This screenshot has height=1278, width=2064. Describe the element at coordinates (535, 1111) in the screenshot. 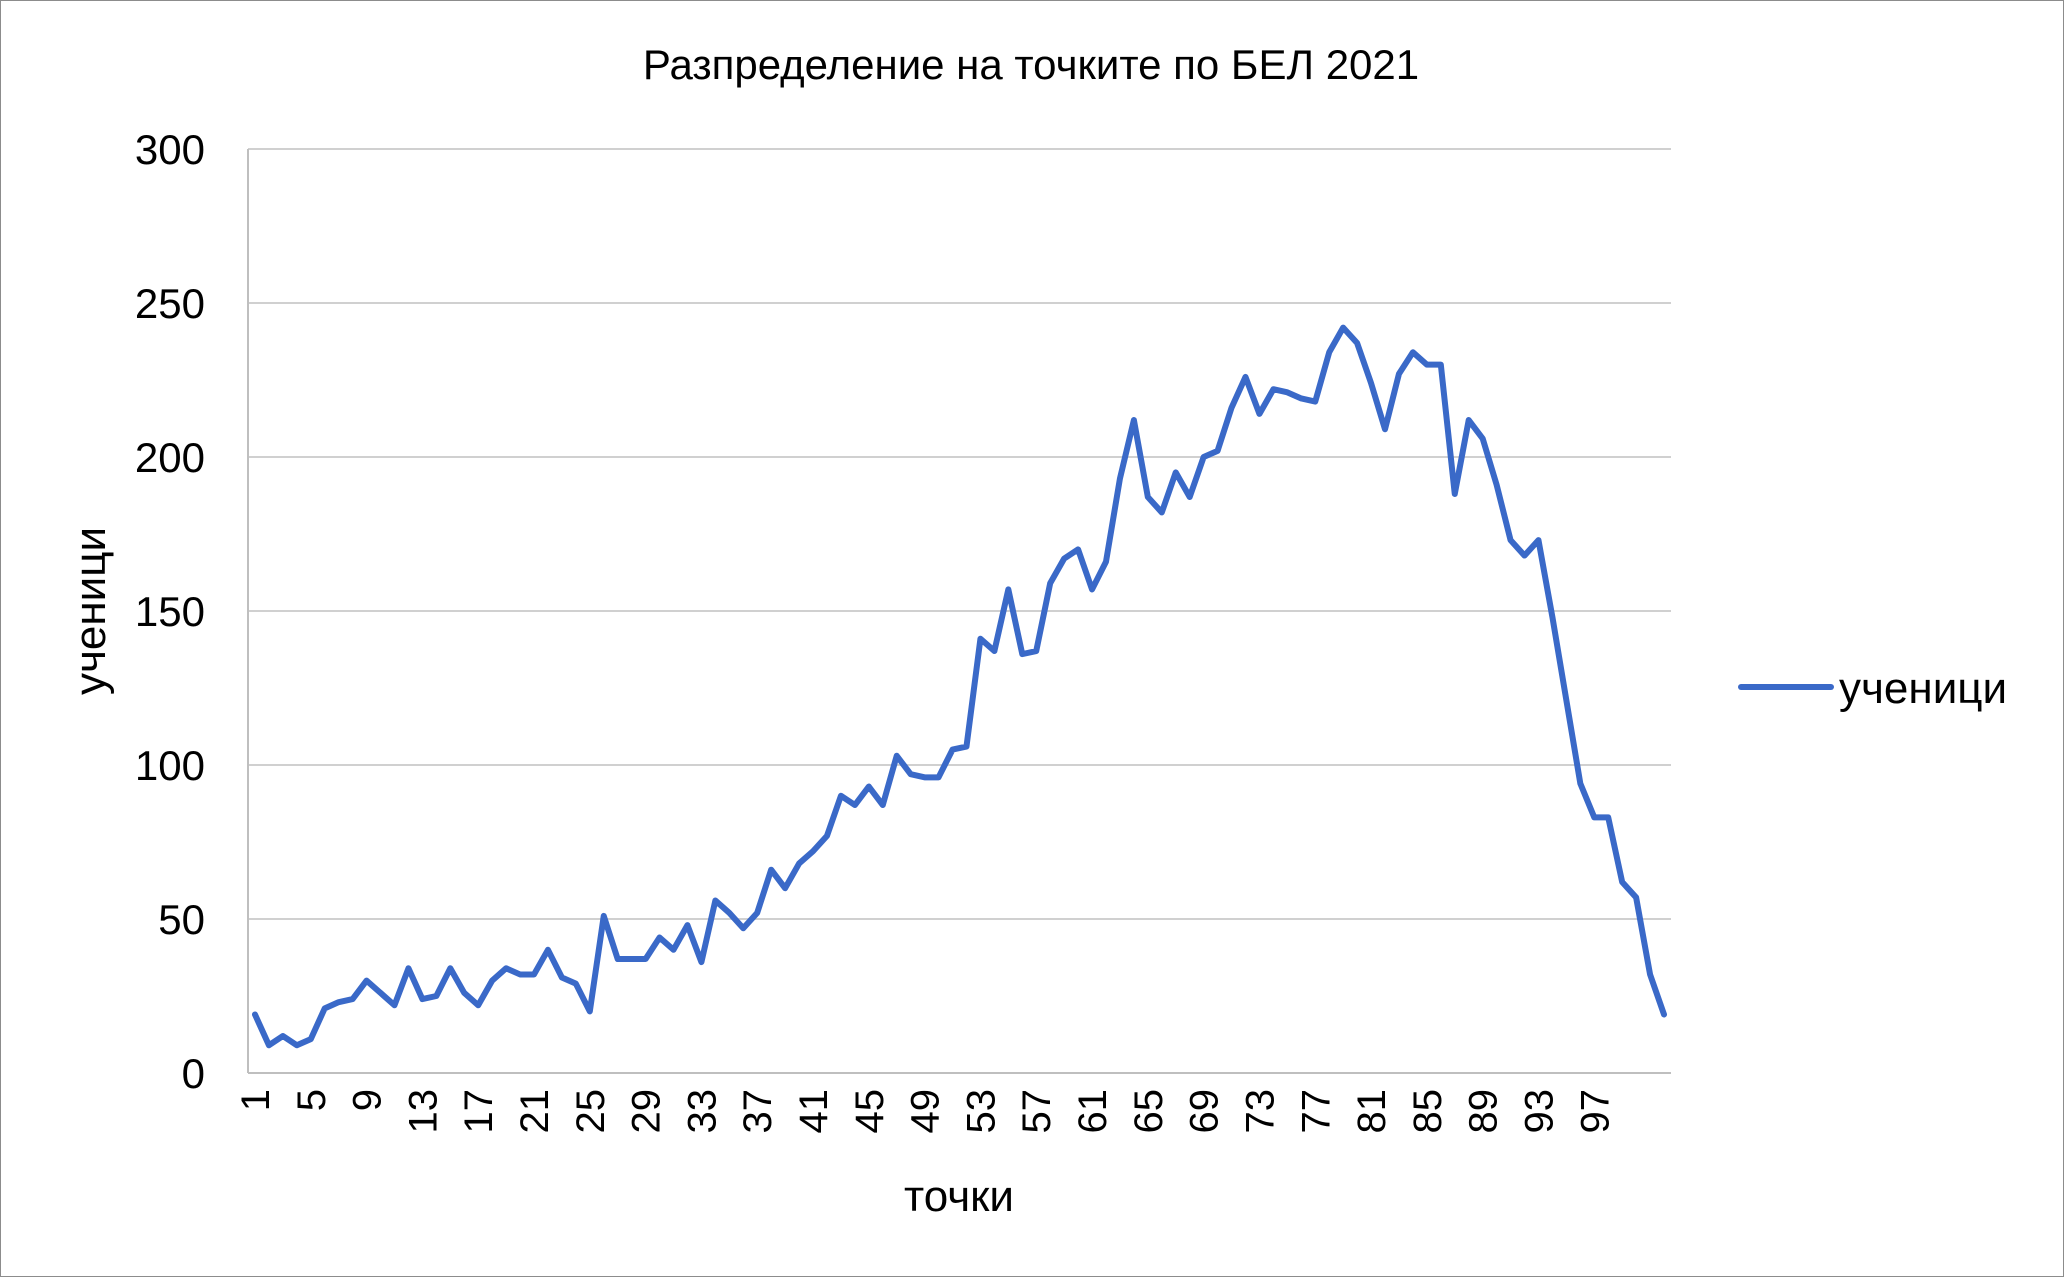

I see `x-tick-label: 21` at that location.